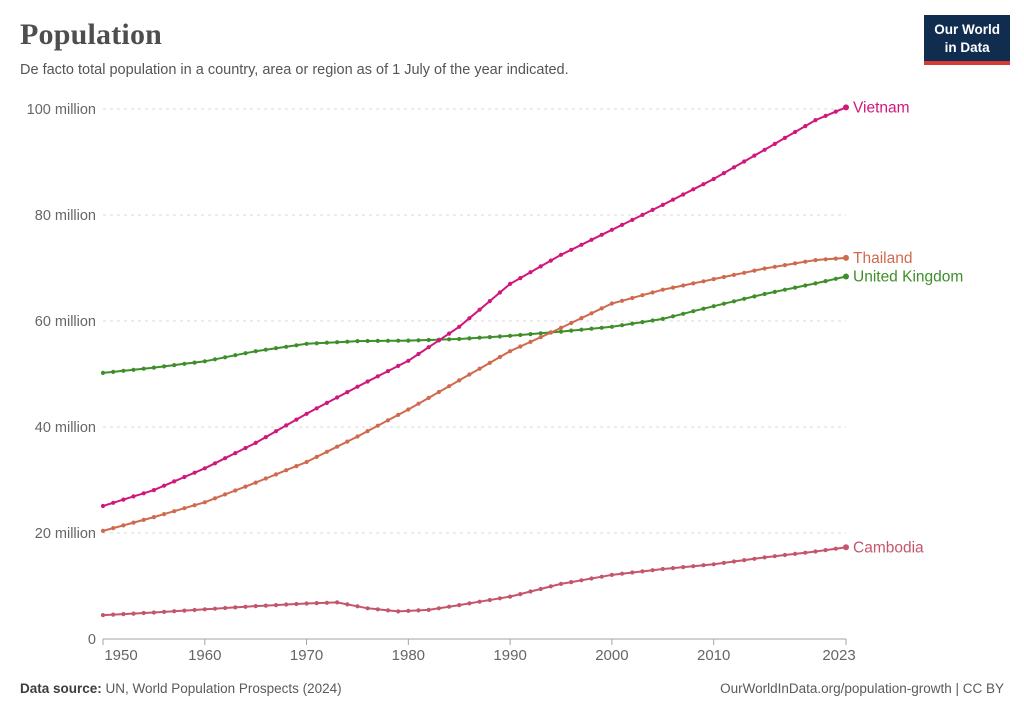  I want to click on y-tick-label: 80 million, so click(65, 216).